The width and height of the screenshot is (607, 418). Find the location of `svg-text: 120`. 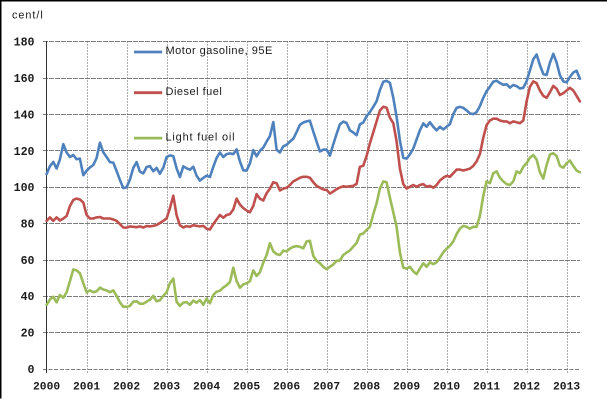

svg-text: 120 is located at coordinates (24, 152).